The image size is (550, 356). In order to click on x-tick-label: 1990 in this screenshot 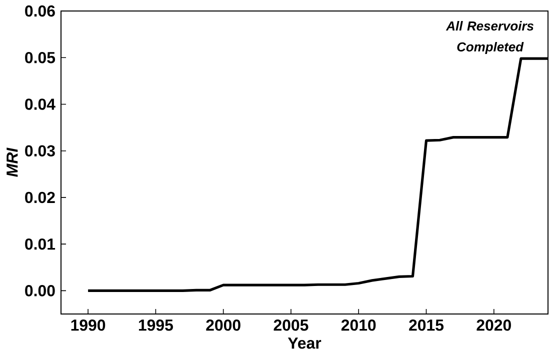, I will do `click(88, 325)`.